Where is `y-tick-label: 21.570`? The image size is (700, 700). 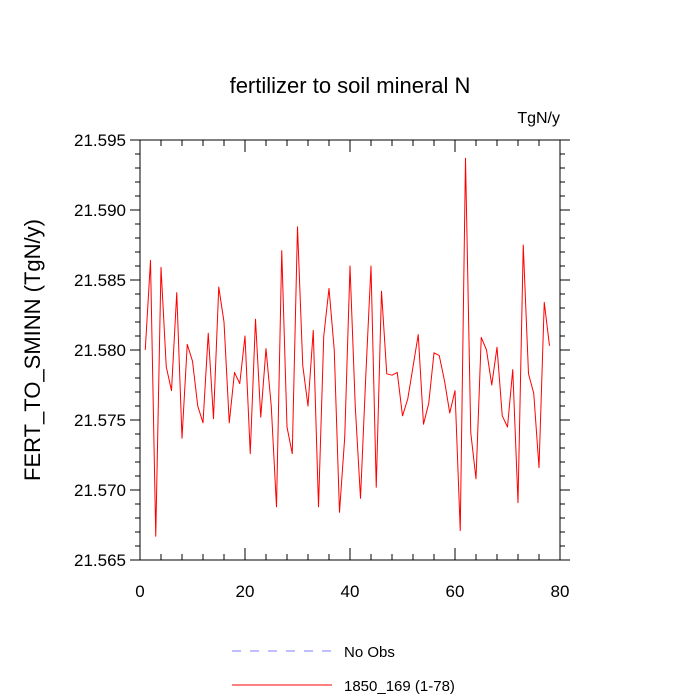 y-tick-label: 21.570 is located at coordinates (100, 490).